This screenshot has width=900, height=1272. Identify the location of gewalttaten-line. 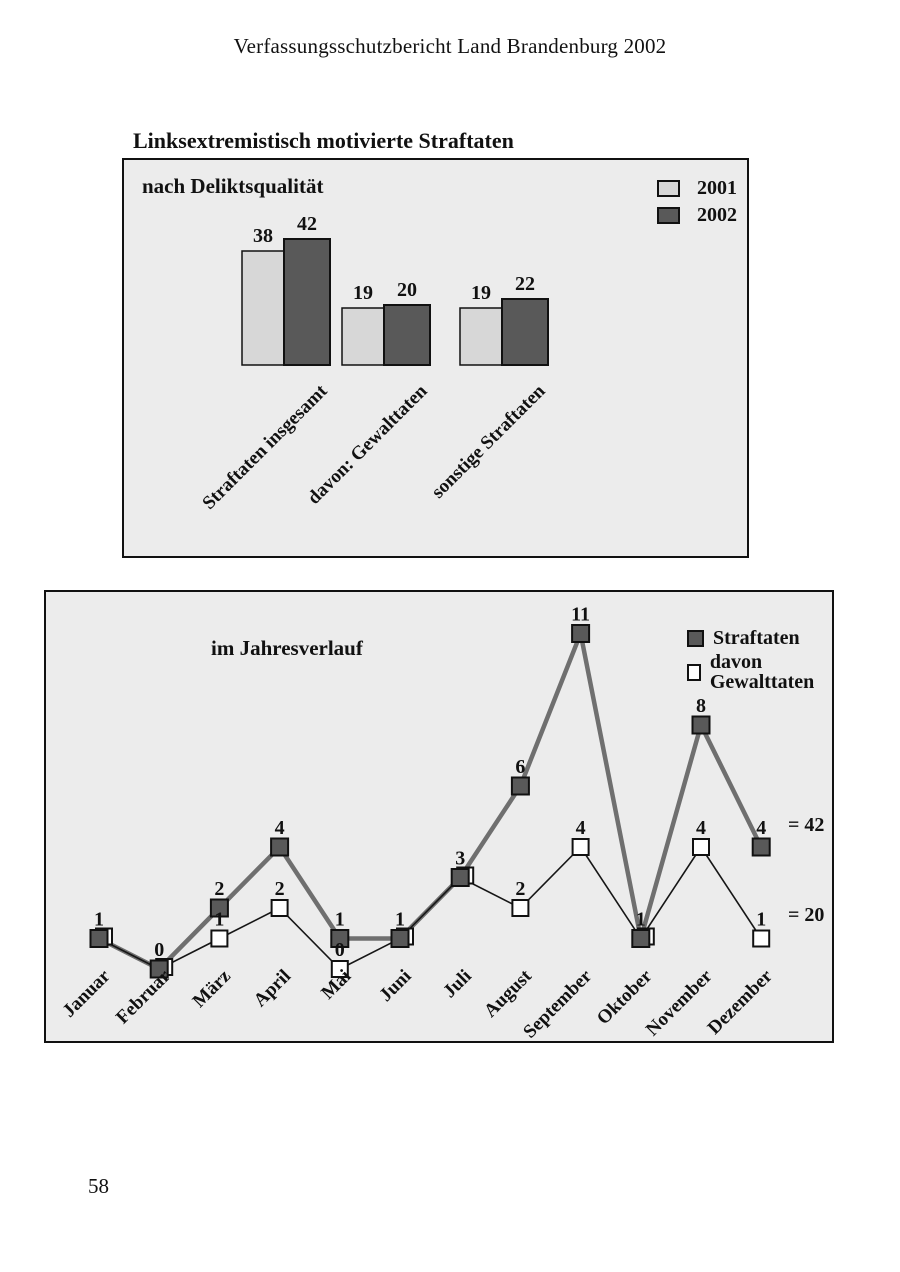
(430, 907).